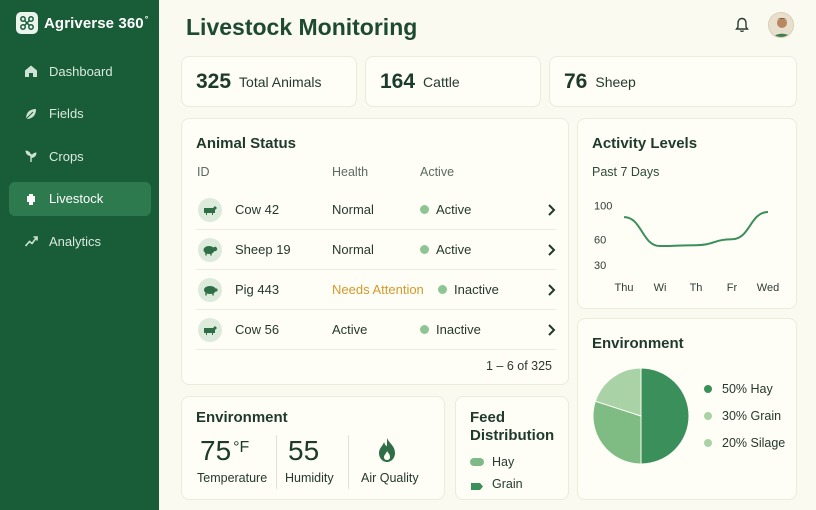 The width and height of the screenshot is (816, 510). What do you see at coordinates (210, 290) in the screenshot?
I see `pig-icon` at bounding box center [210, 290].